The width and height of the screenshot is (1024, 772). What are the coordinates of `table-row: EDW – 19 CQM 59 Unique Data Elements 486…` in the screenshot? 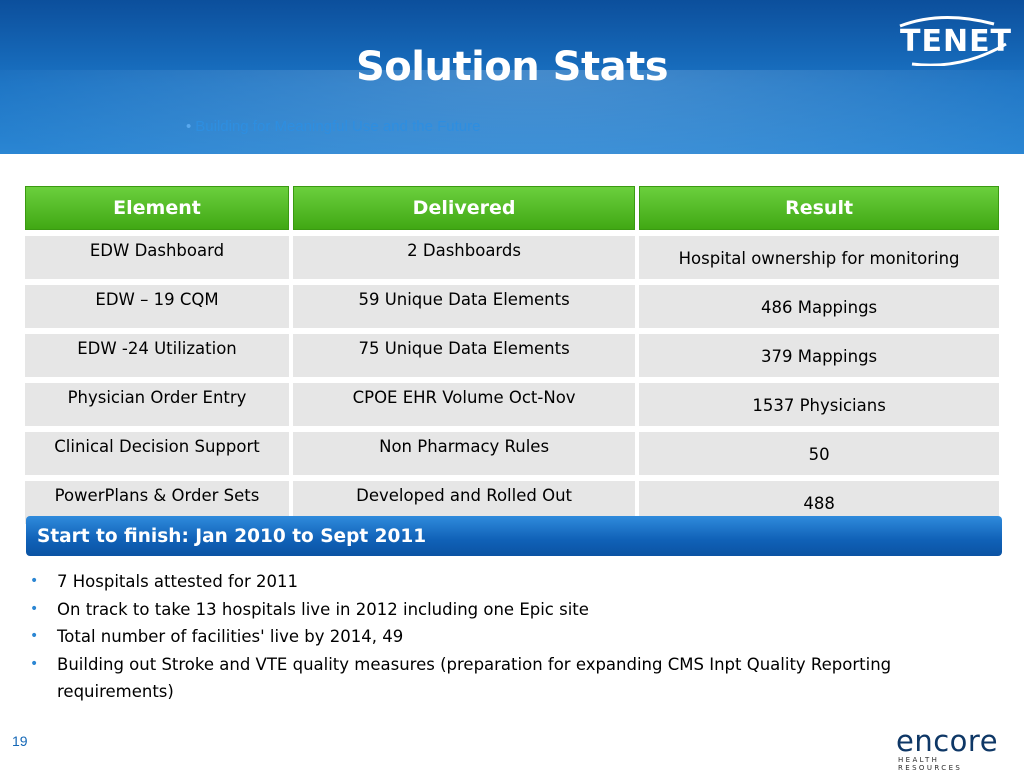 It's located at (512, 306).